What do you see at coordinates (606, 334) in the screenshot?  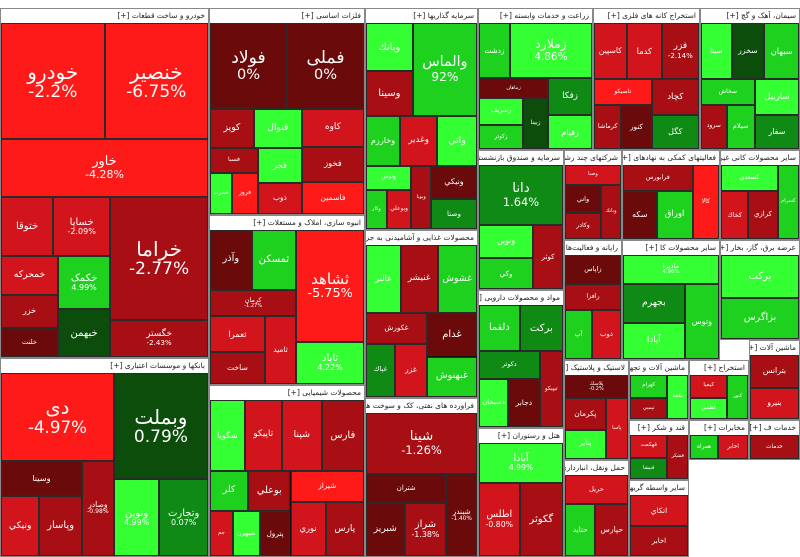 I see `stock-tile: ذوب` at bounding box center [606, 334].